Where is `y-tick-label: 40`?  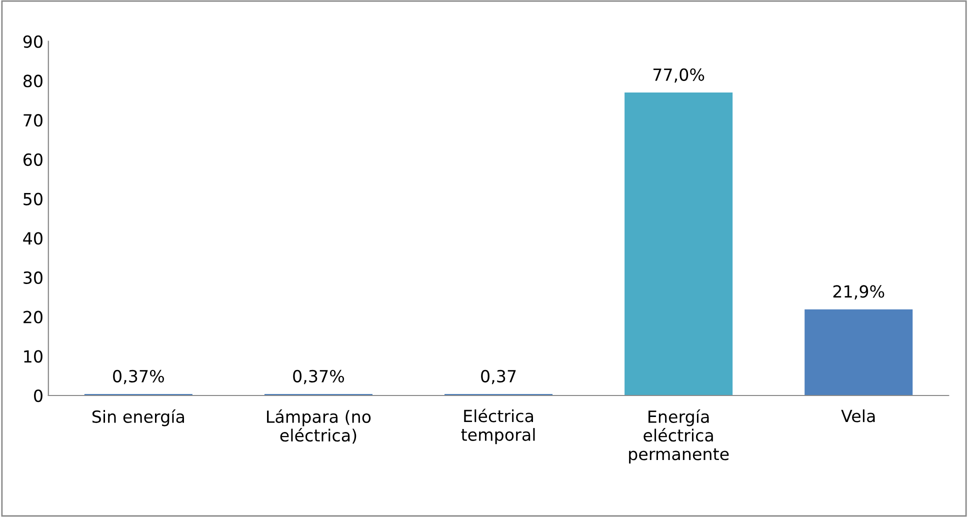 y-tick-label: 40 is located at coordinates (32, 238).